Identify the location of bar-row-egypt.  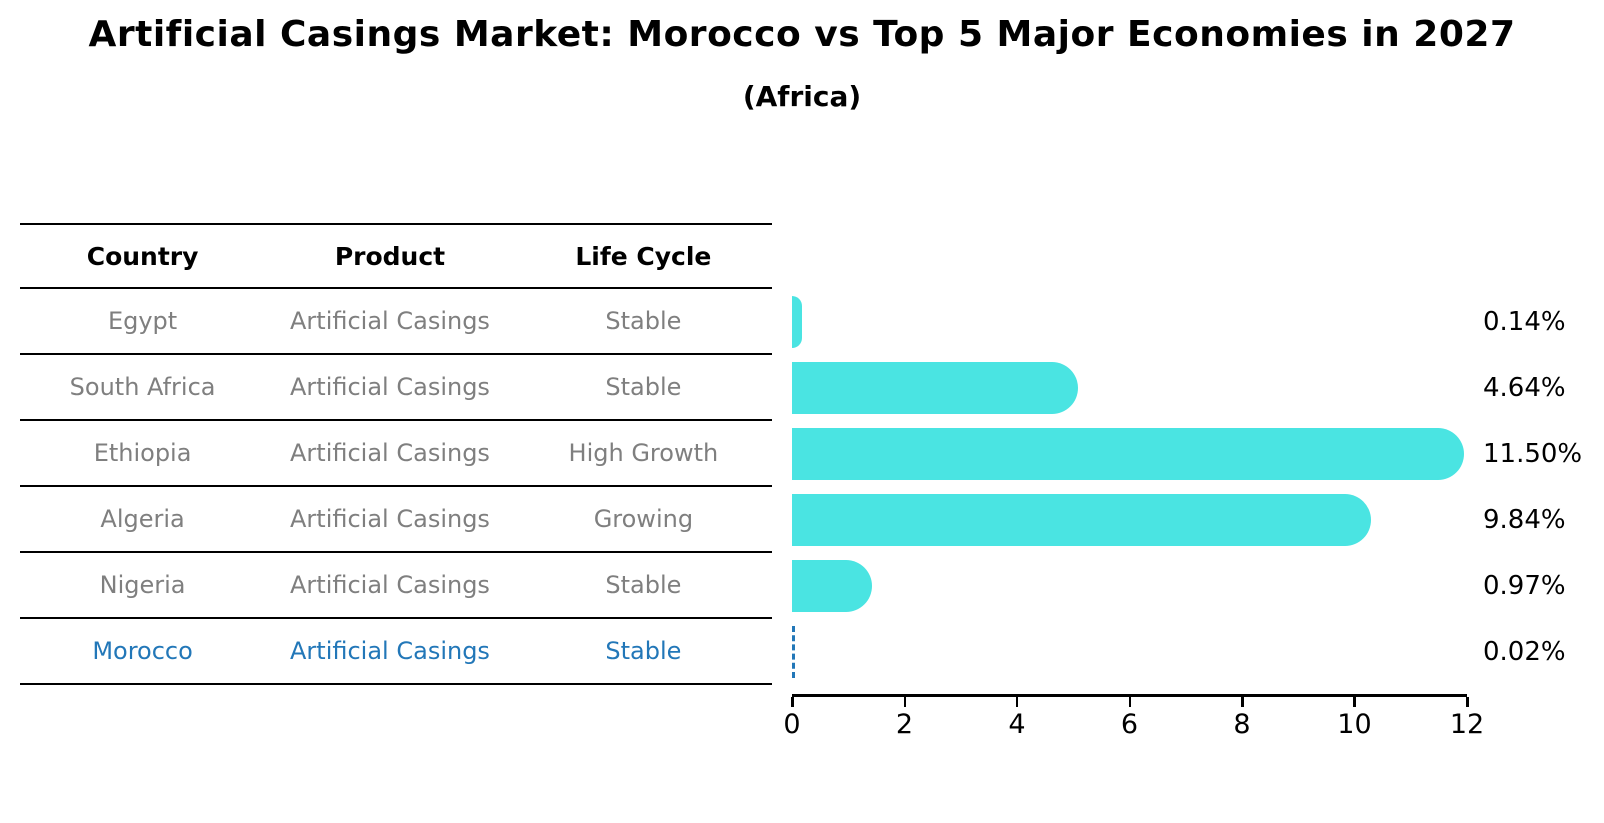
(1129, 322).